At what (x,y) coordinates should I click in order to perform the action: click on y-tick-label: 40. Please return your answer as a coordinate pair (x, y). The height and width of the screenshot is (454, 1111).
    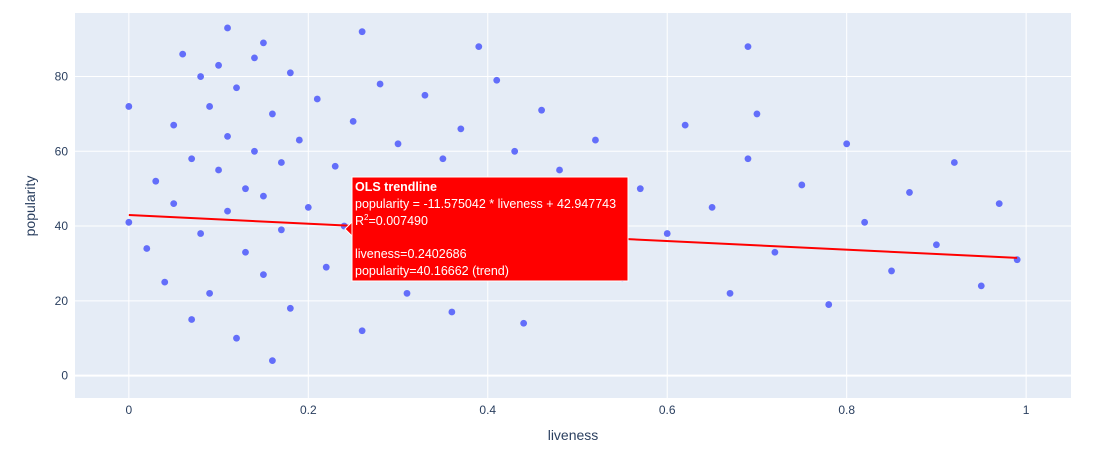
    Looking at the image, I should click on (62, 226).